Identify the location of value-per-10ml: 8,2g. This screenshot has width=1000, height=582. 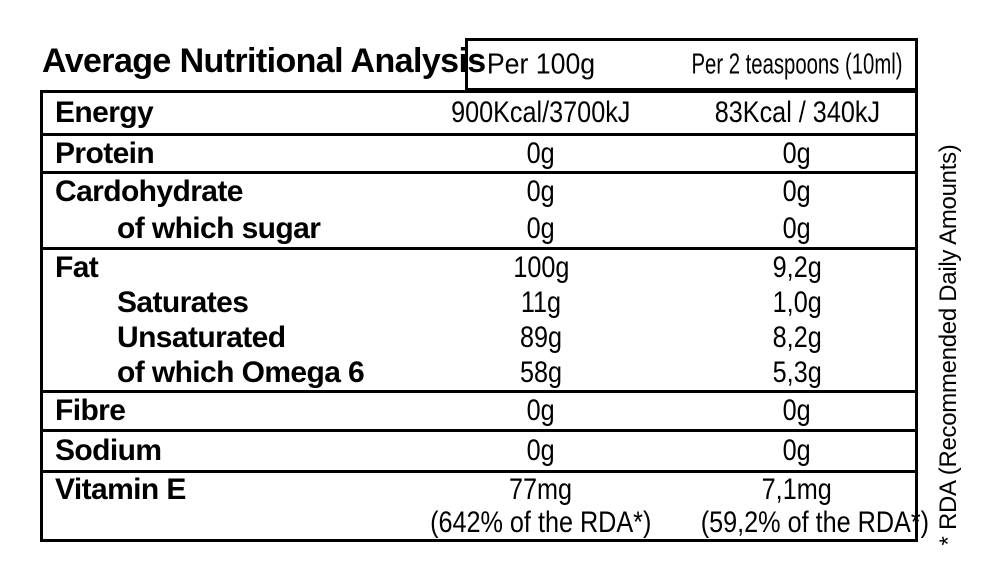
(797, 338).